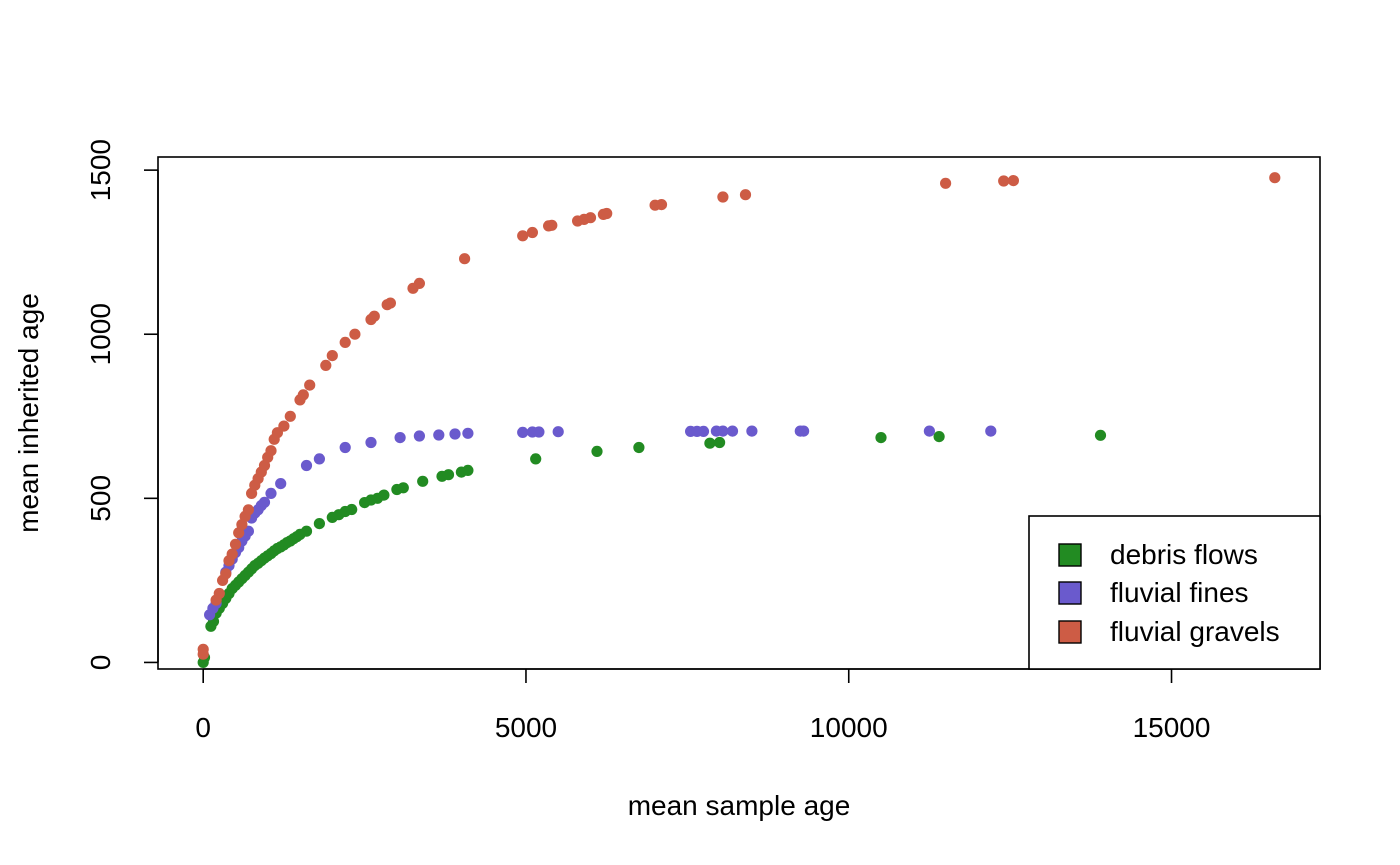 The image size is (1400, 865). Describe the element at coordinates (1070, 632) in the screenshot. I see `legend-swatch-fluvial-gravels` at that location.